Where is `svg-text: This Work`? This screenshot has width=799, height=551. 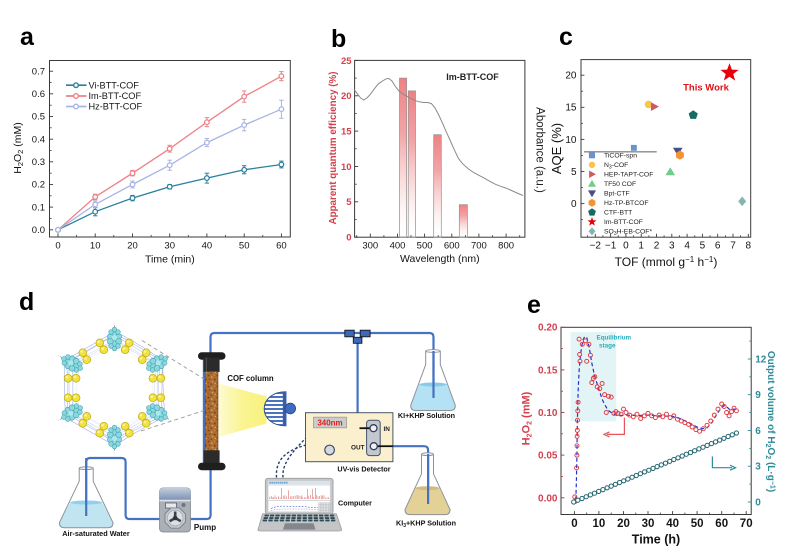 svg-text: This Work is located at coordinates (706, 88).